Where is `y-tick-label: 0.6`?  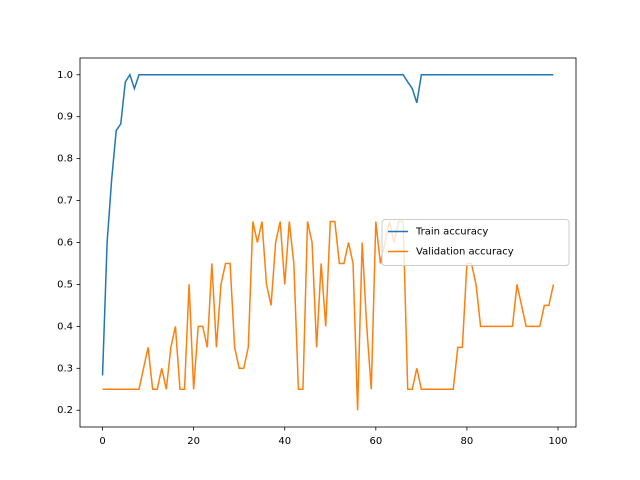 y-tick-label: 0.6 is located at coordinates (65, 243).